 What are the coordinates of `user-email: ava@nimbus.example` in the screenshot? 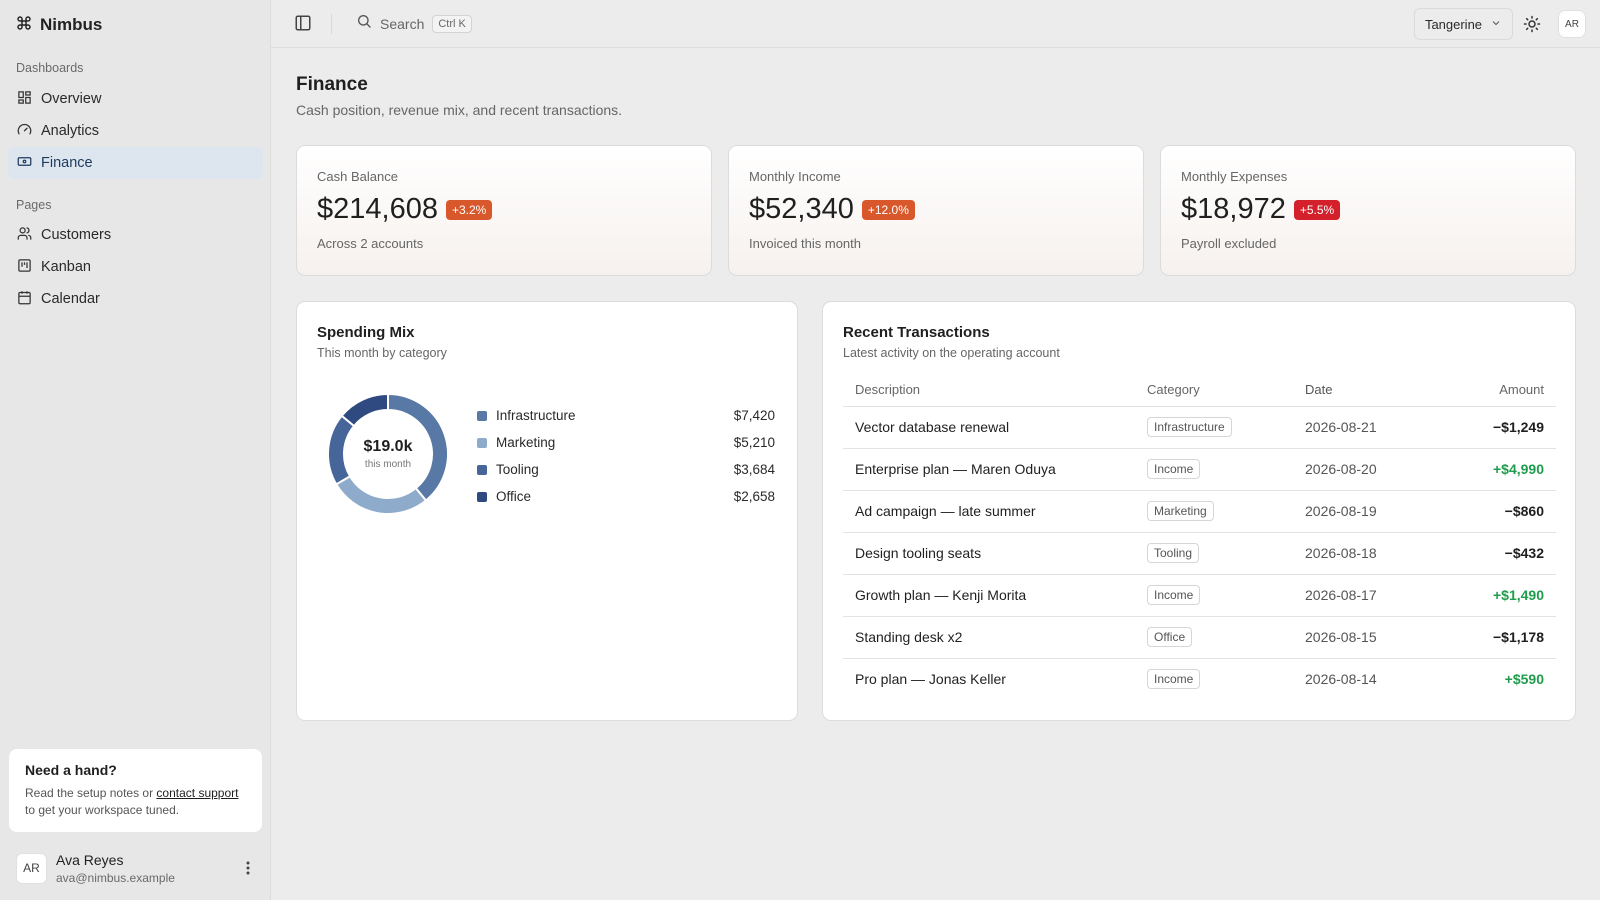 It's located at (115, 877).